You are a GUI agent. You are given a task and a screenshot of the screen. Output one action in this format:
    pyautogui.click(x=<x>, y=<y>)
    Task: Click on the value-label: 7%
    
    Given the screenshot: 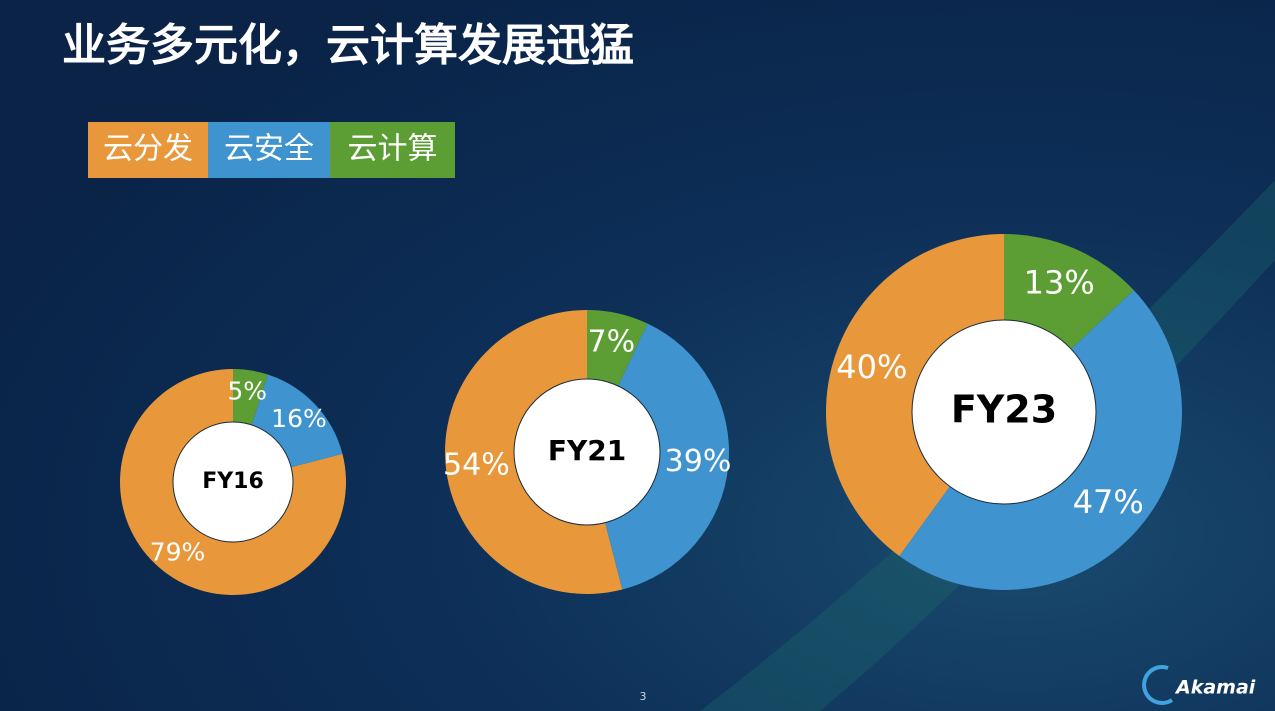 What is the action you would take?
    pyautogui.click(x=612, y=342)
    